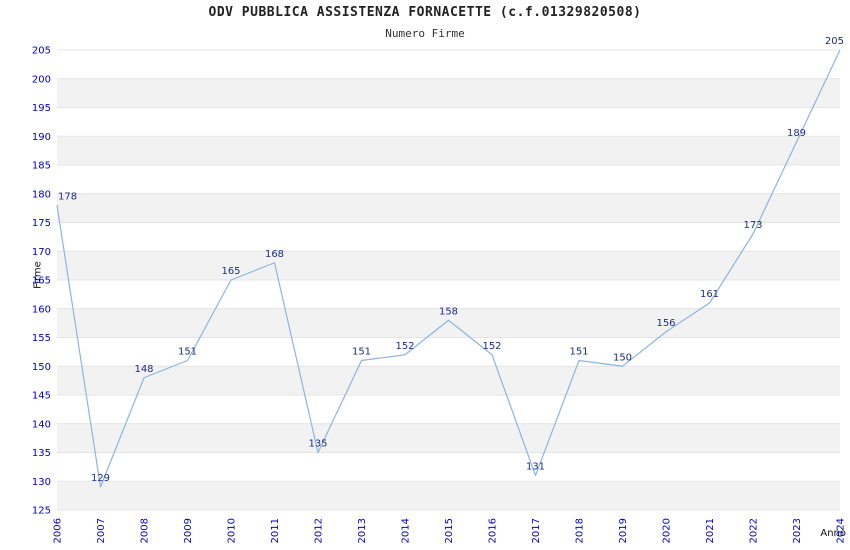 The height and width of the screenshot is (550, 850). What do you see at coordinates (535, 467) in the screenshot?
I see `svg-text: 131` at bounding box center [535, 467].